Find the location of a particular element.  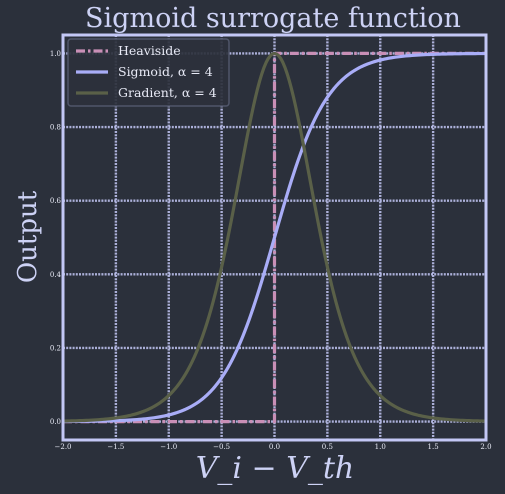

legend: Heaviside Sigmoid, α = 4 Gradient, α = 4 is located at coordinates (148, 72).